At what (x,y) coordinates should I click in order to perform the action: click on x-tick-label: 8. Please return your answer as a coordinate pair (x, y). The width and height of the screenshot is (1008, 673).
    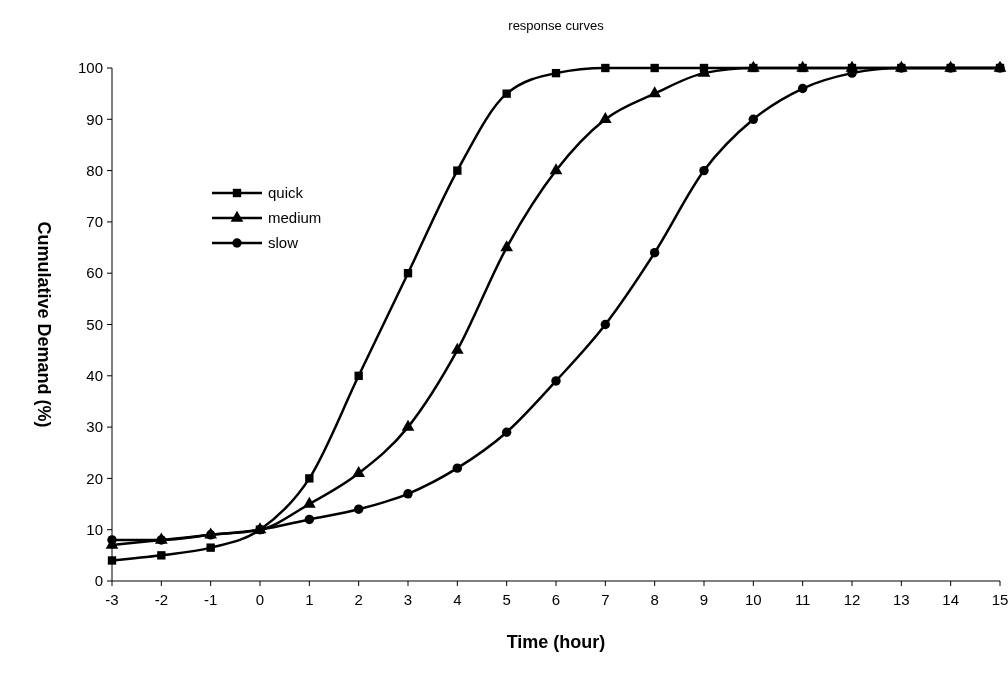
    Looking at the image, I should click on (654, 599).